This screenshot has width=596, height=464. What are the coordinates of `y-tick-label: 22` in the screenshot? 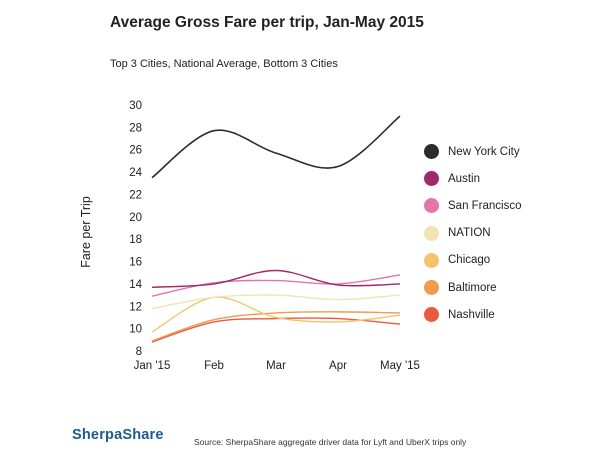 It's located at (135, 195).